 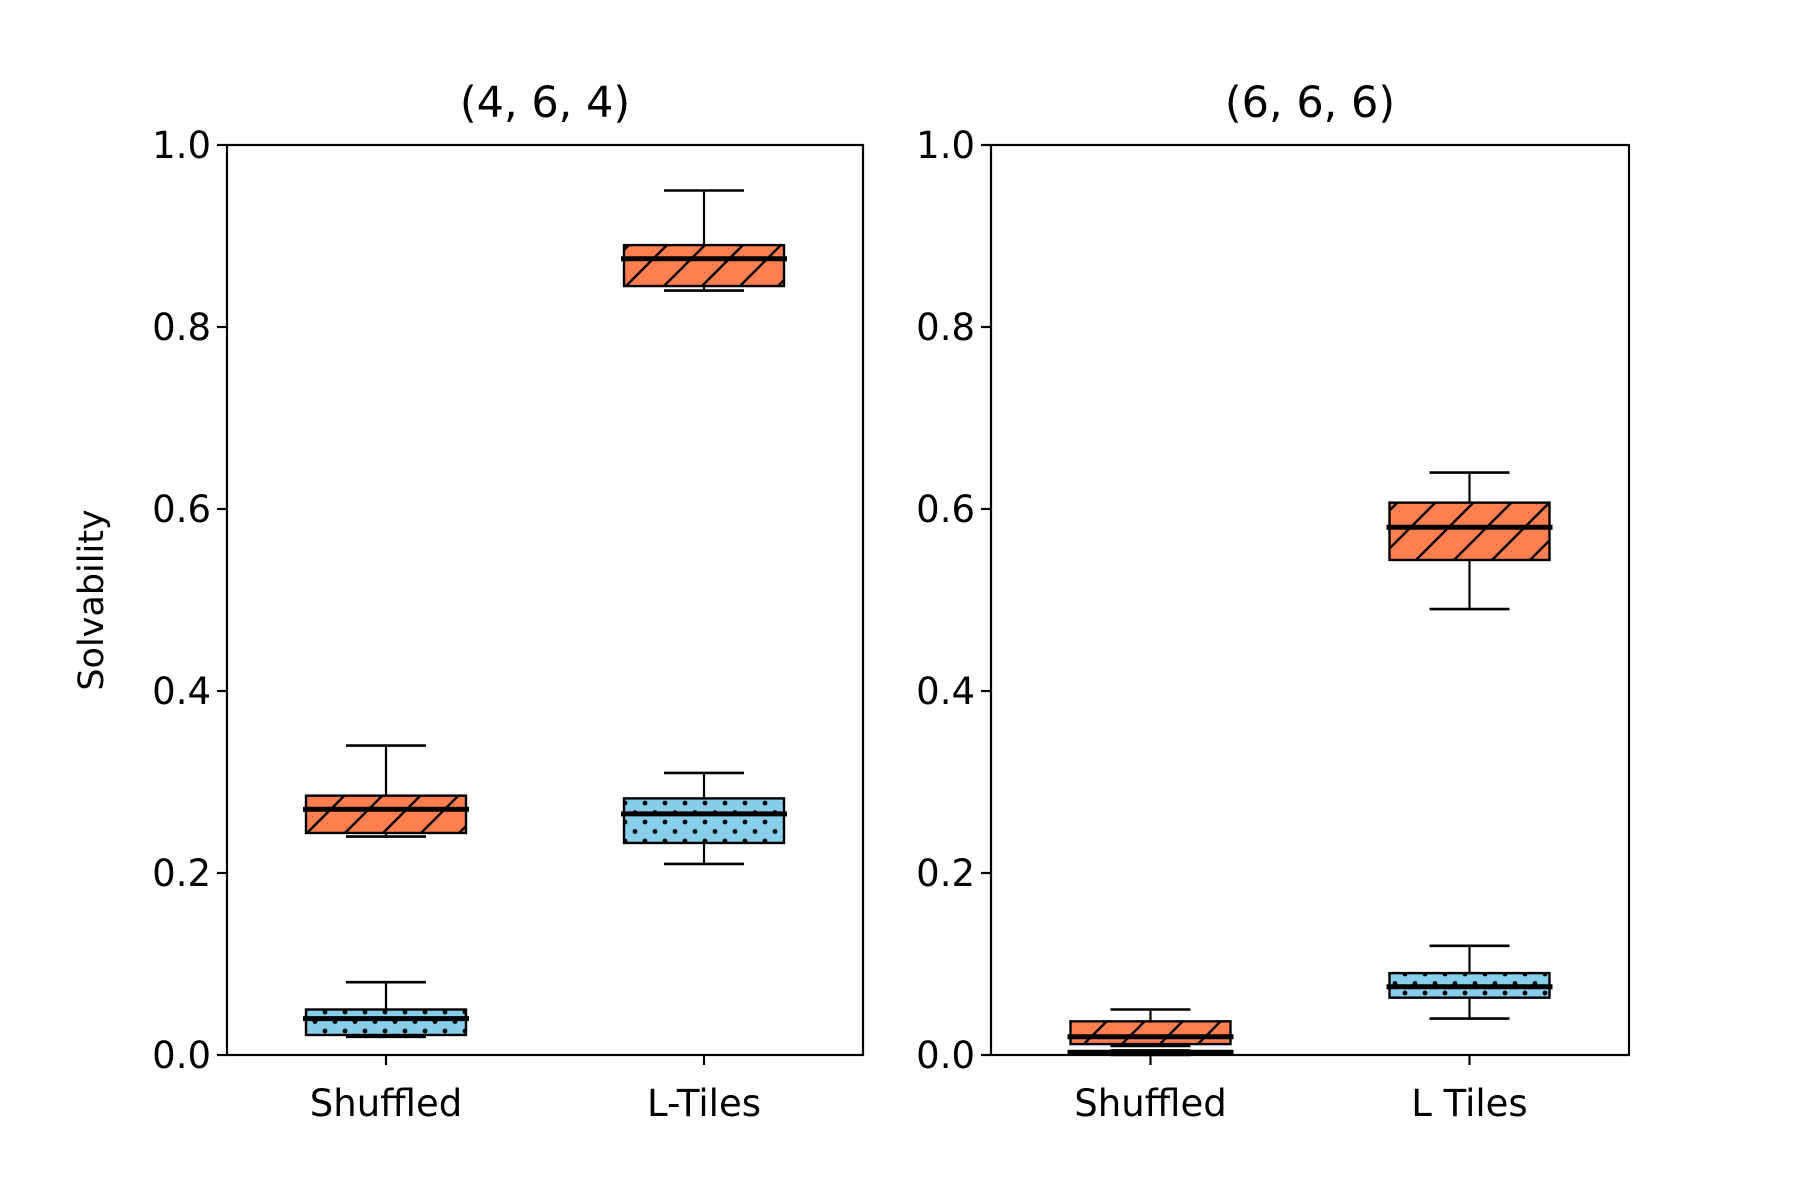 What do you see at coordinates (545, 103) in the screenshot?
I see `chart-title-left: (4, 6, 4)` at bounding box center [545, 103].